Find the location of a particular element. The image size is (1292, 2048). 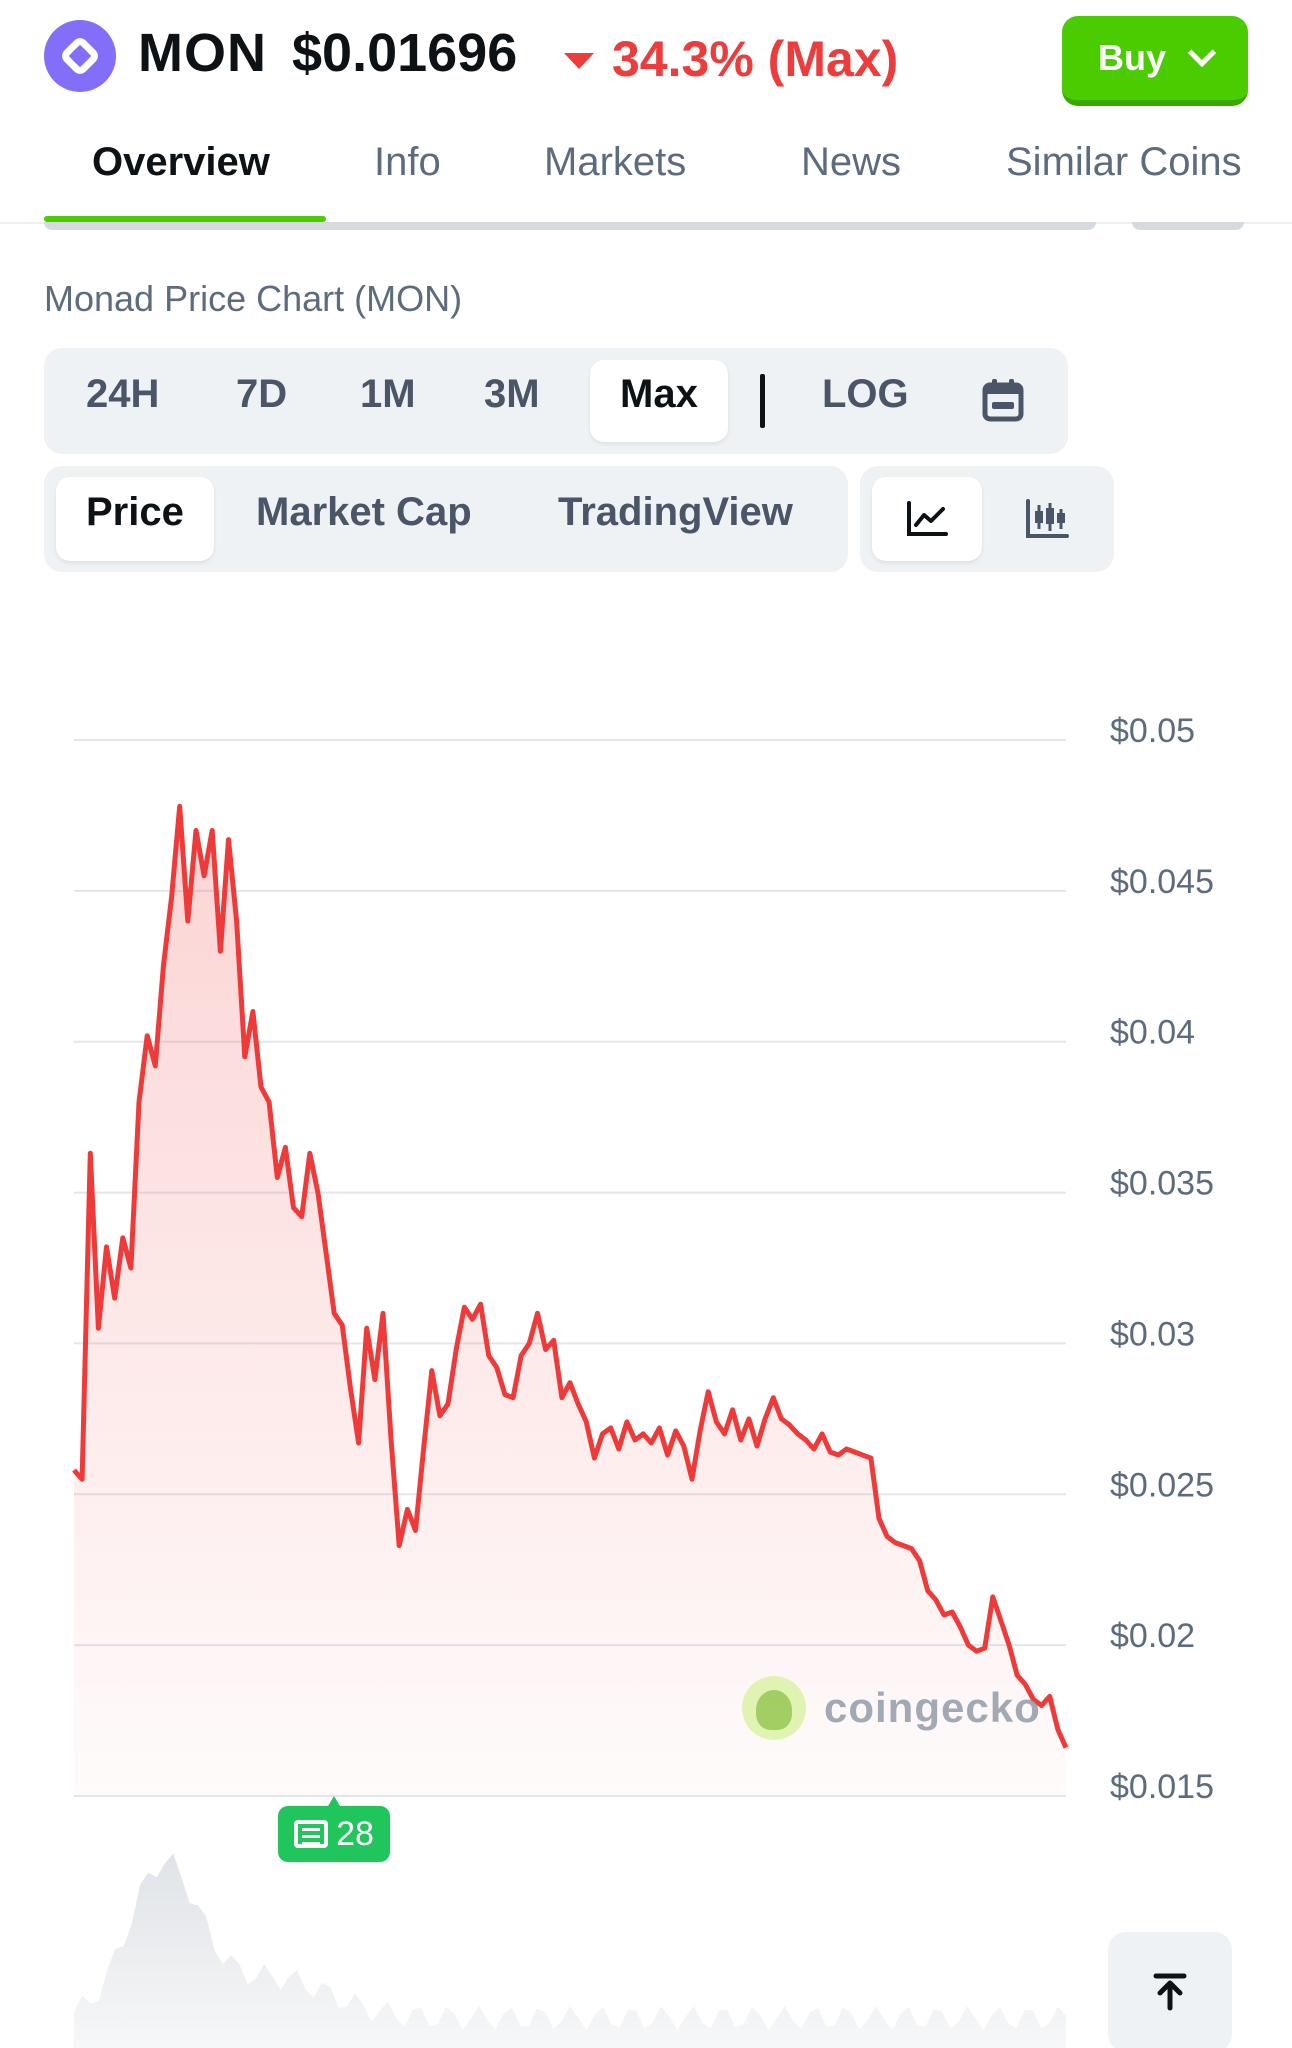

chart-type-selector is located at coordinates (987, 519).